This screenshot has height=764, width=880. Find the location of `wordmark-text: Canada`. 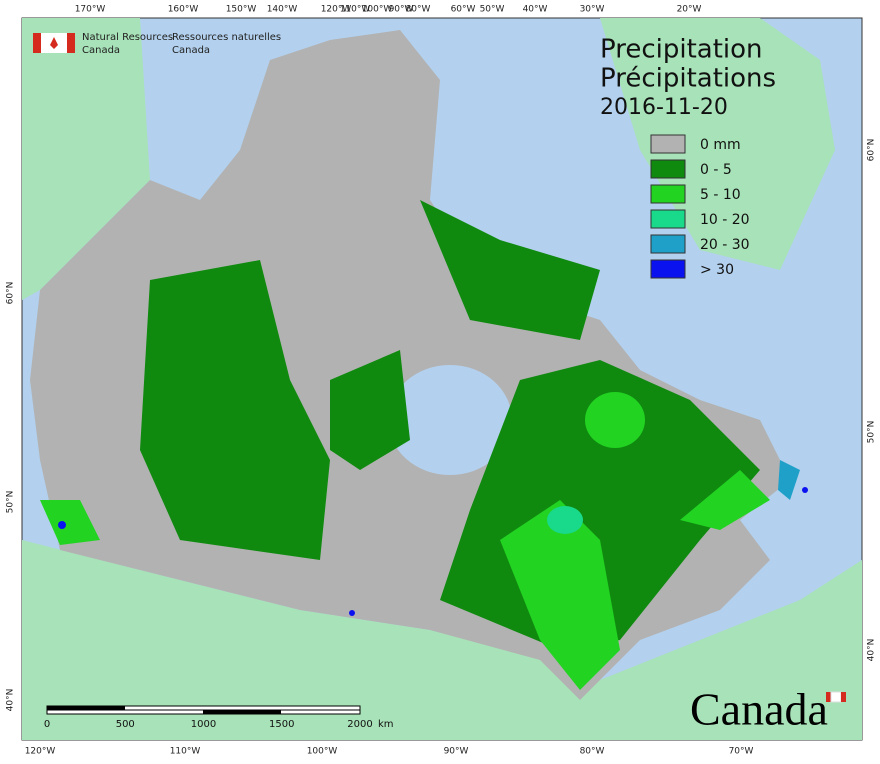

wordmark-text: Canada is located at coordinates (759, 709).